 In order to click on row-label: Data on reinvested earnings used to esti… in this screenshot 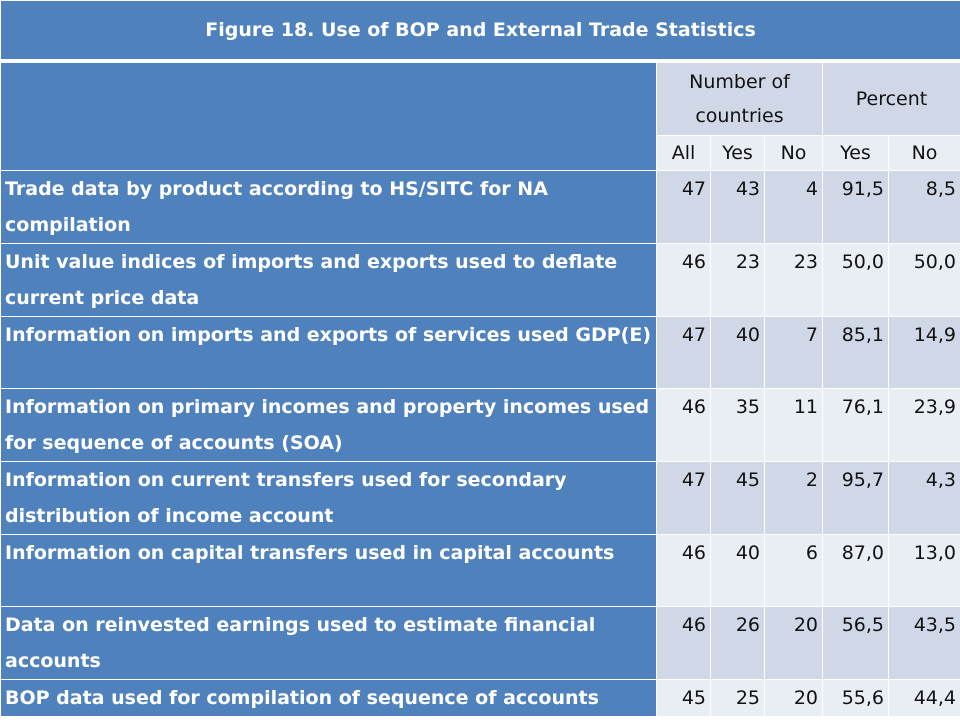, I will do `click(328, 642)`.